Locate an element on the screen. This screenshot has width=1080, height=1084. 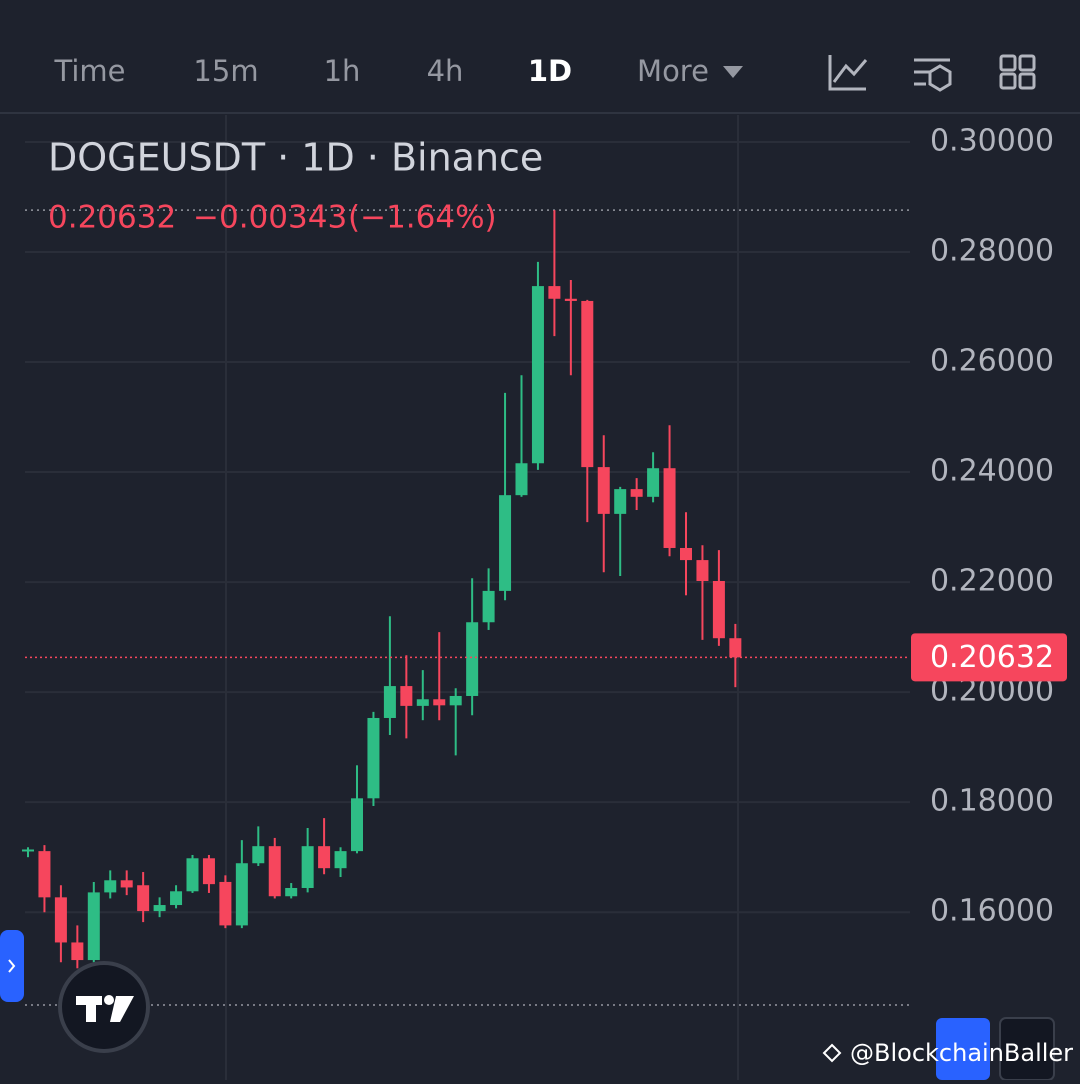
price-change: −0.00343 is located at coordinates (270, 218).